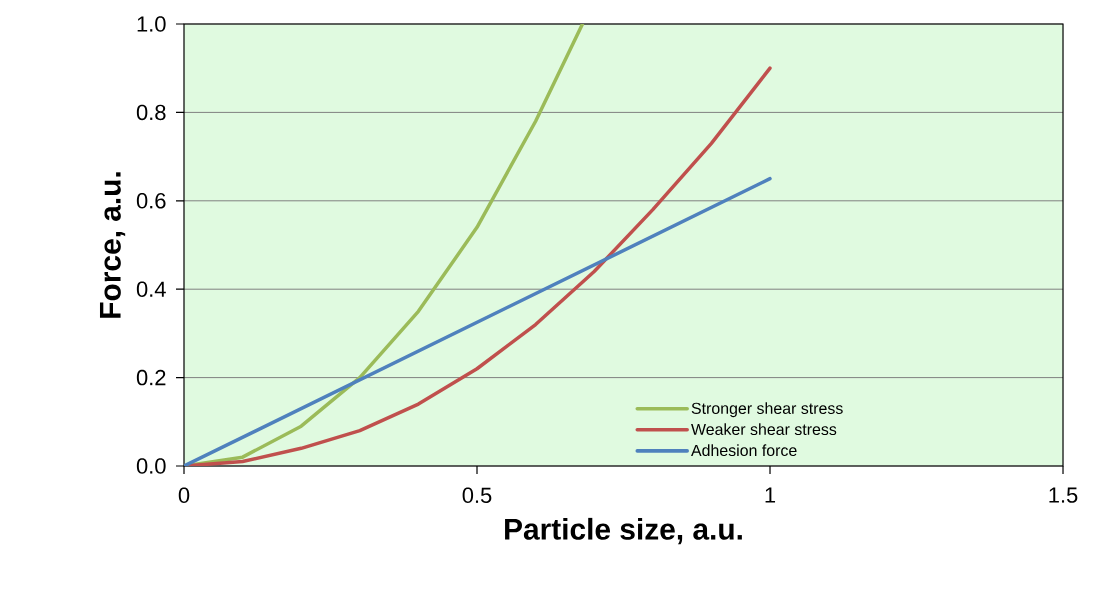 The width and height of the screenshot is (1094, 596). I want to click on x-tick-label: 1, so click(770, 495).